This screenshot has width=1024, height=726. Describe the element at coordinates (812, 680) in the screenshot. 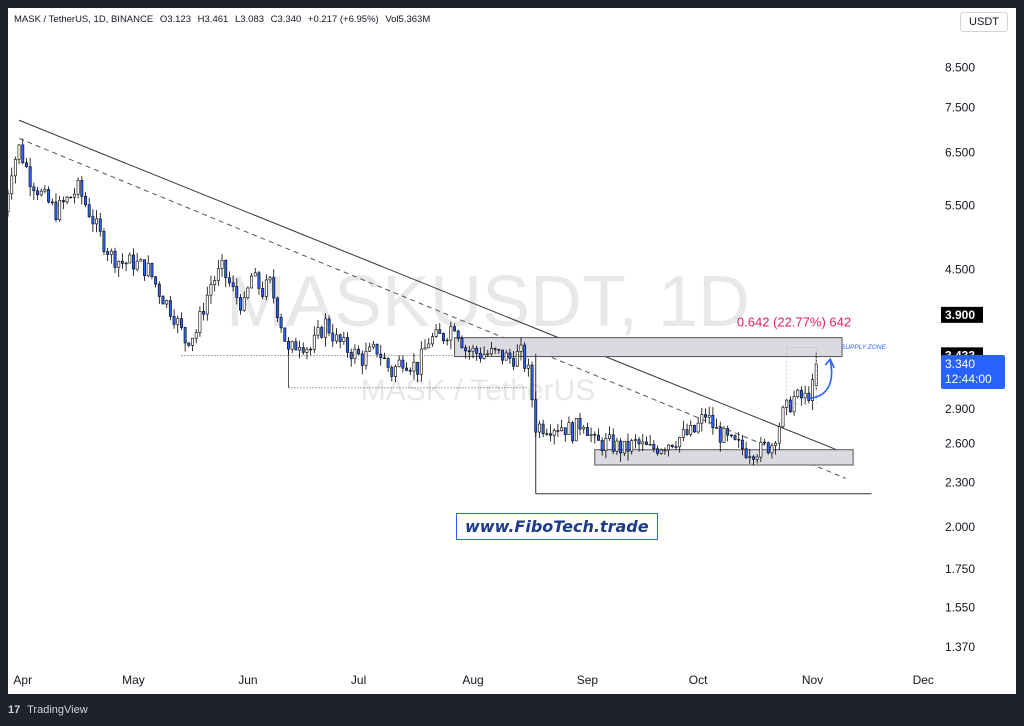

I see `time-tick-label: Nov` at that location.